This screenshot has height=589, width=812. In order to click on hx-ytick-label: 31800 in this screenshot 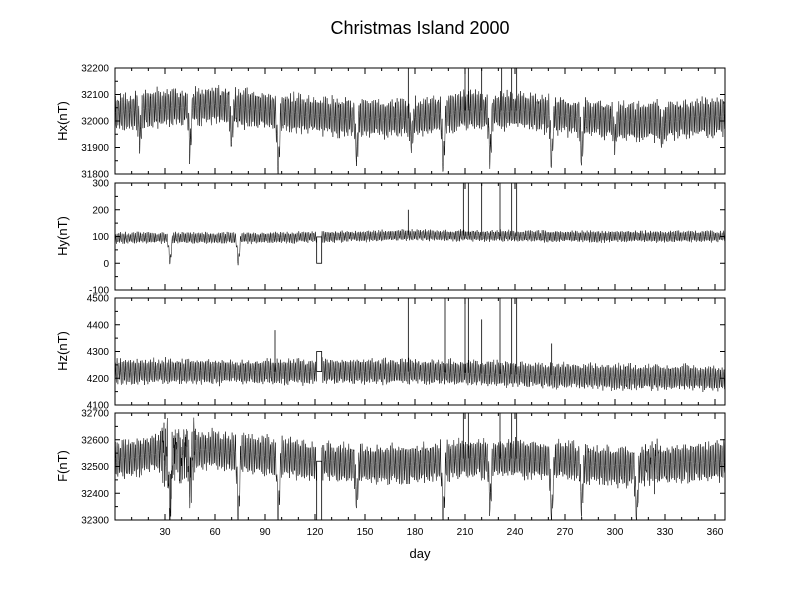, I will do `click(95, 175)`.